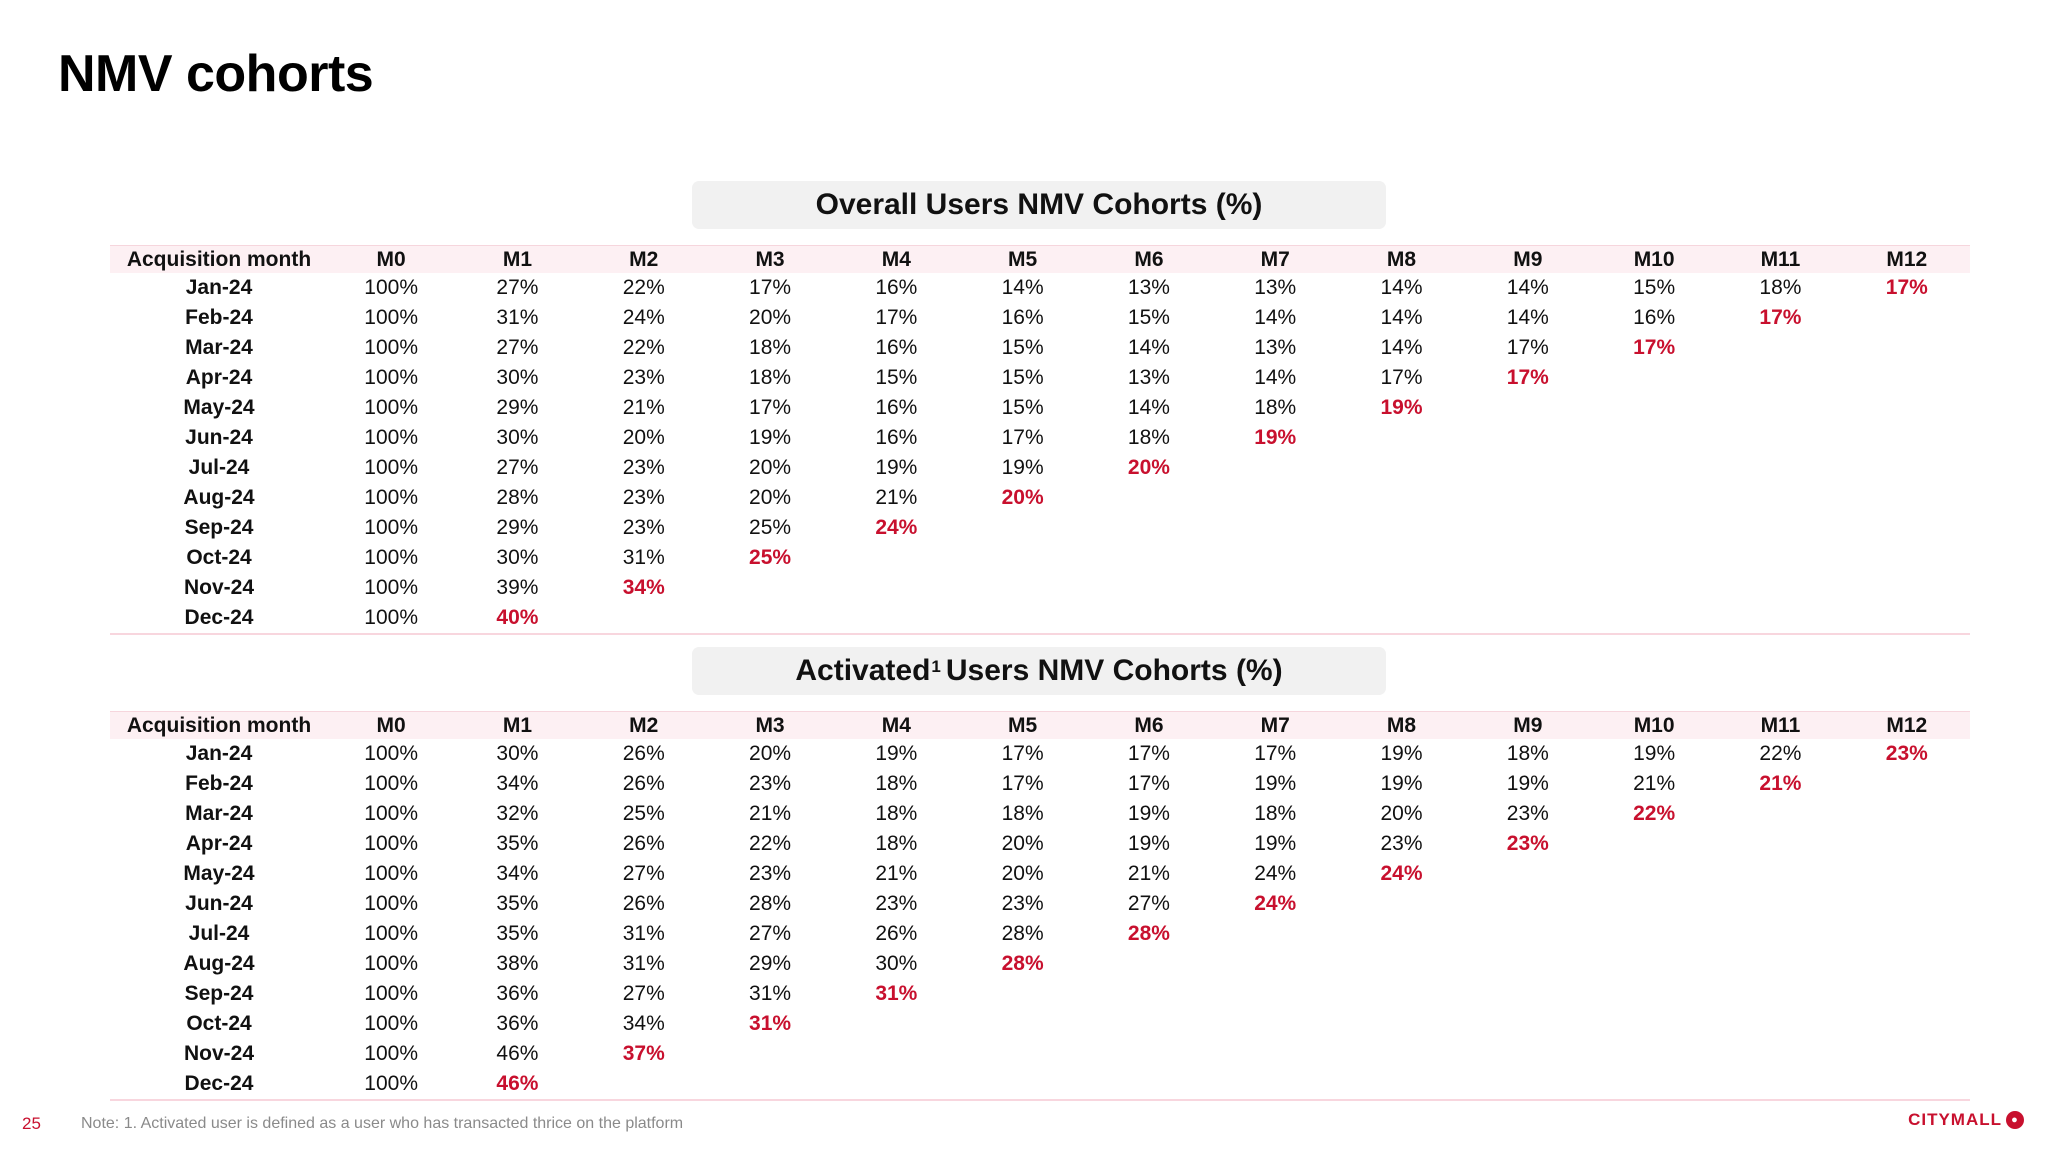 This screenshot has height=1152, width=2048. I want to click on cohort-value-cell: 25%, so click(770, 557).